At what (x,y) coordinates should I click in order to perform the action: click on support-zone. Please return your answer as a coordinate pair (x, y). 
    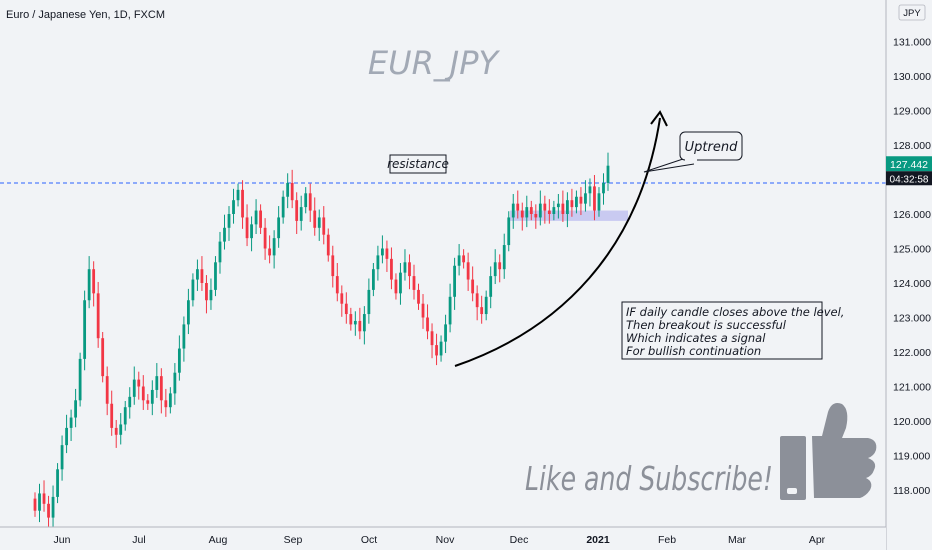
    Looking at the image, I should click on (569, 215).